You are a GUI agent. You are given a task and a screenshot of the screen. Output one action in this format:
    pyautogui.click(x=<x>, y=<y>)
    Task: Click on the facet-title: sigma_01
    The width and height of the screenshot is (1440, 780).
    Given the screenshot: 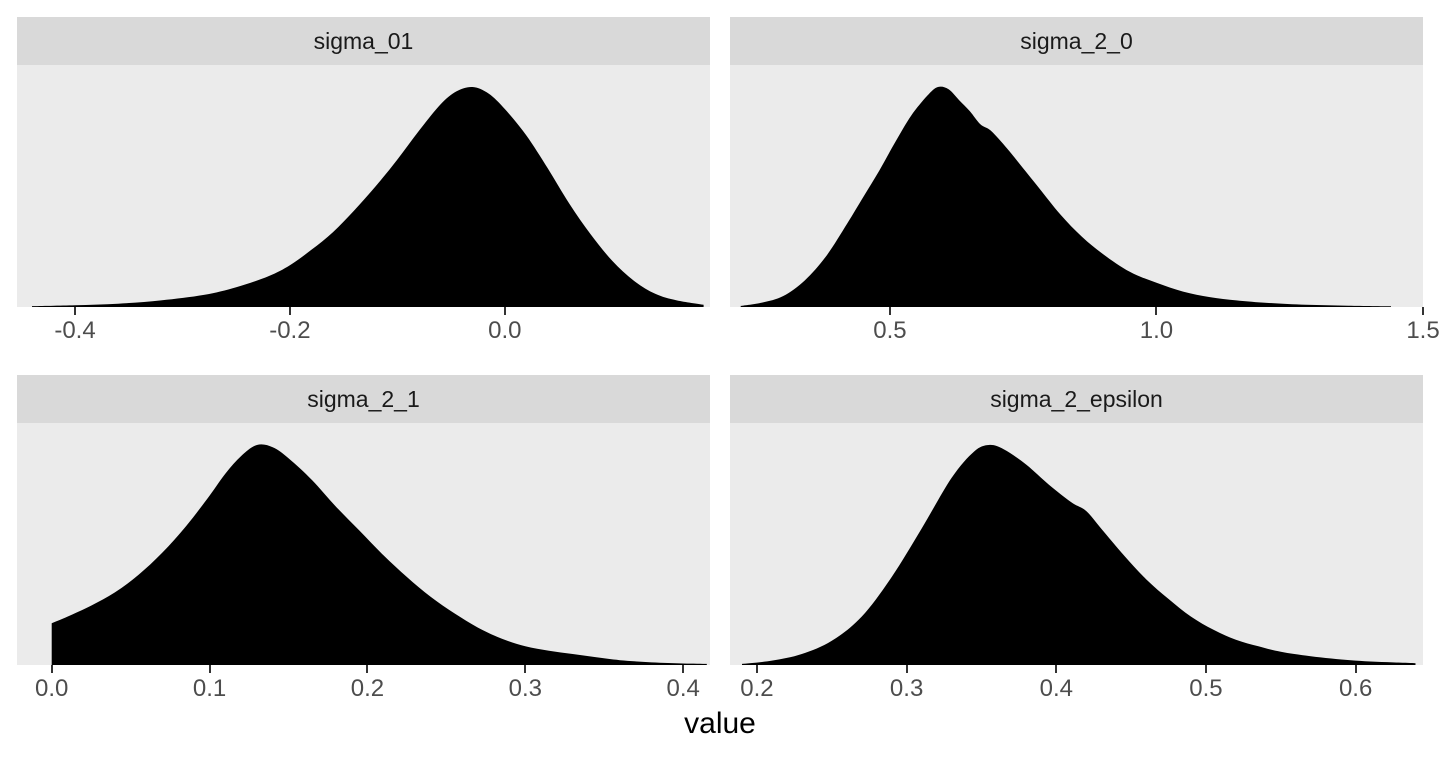 What is the action you would take?
    pyautogui.click(x=363, y=40)
    